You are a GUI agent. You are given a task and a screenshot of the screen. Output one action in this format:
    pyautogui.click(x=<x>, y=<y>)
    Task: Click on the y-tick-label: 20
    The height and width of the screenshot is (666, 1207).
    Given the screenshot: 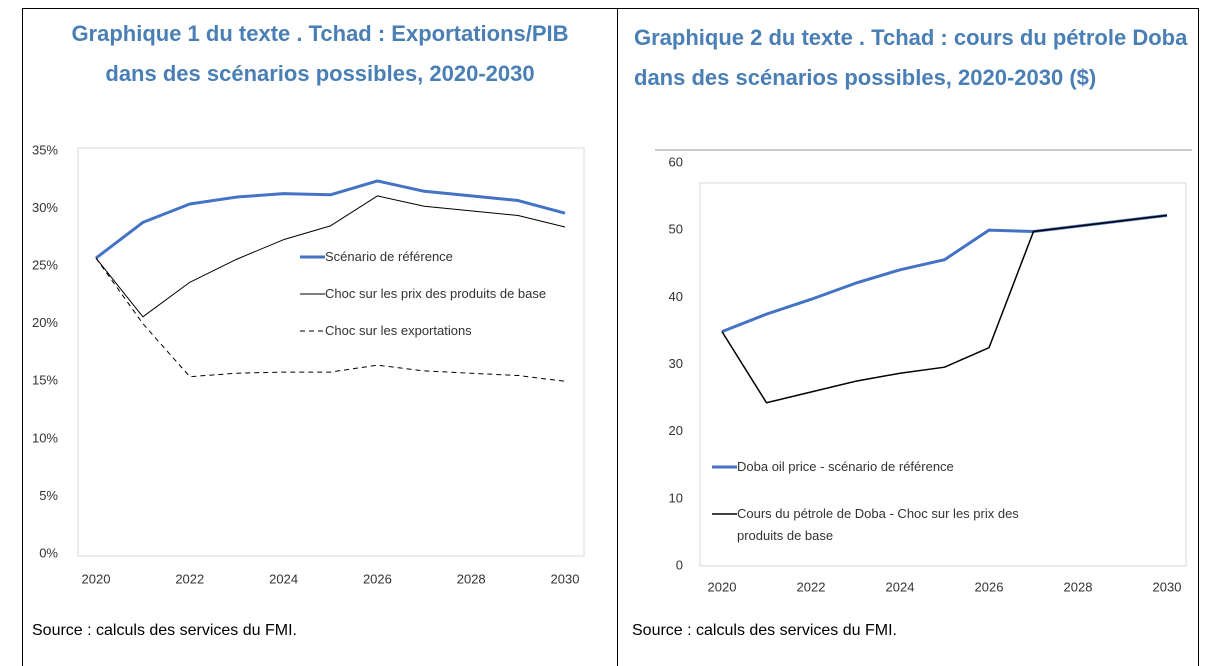 What is the action you would take?
    pyautogui.click(x=676, y=430)
    